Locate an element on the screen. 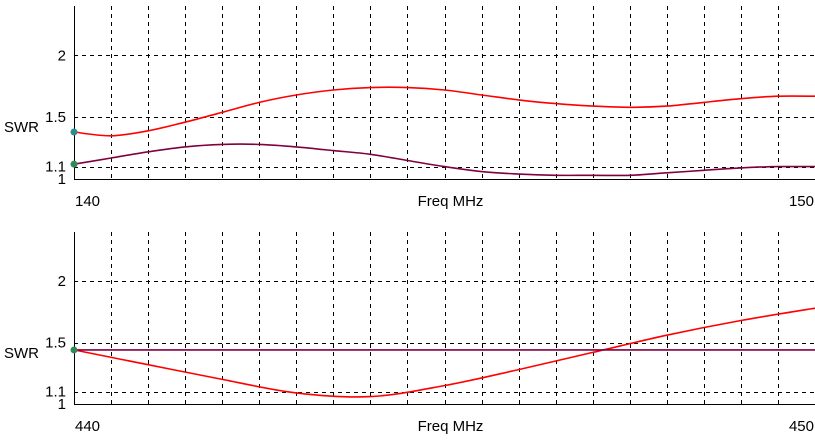  x-tick-label: 440 is located at coordinates (87, 426).